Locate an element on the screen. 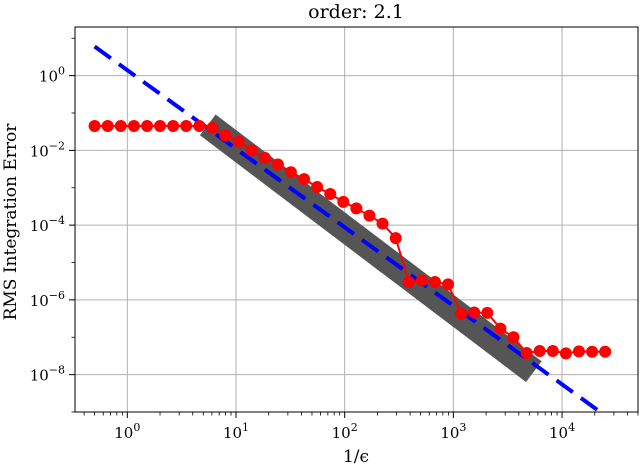  x-tick-label: 10³ is located at coordinates (453, 431).